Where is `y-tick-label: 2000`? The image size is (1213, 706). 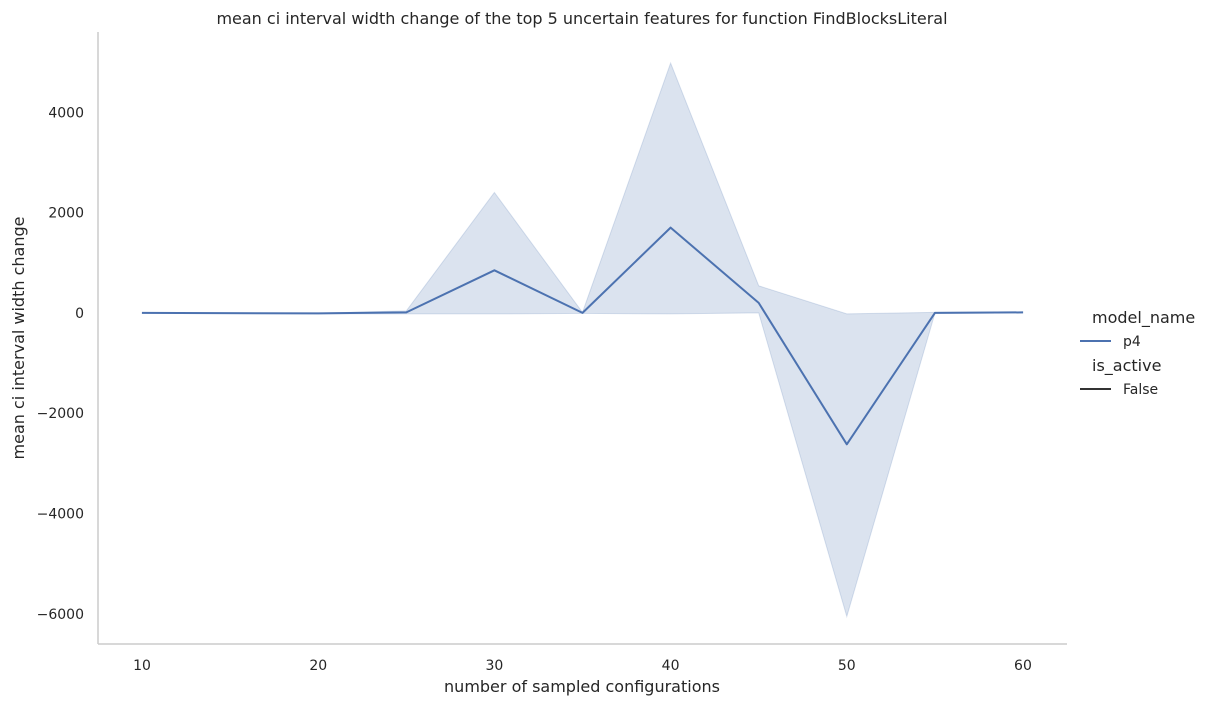
y-tick-label: 2000 is located at coordinates (66, 214).